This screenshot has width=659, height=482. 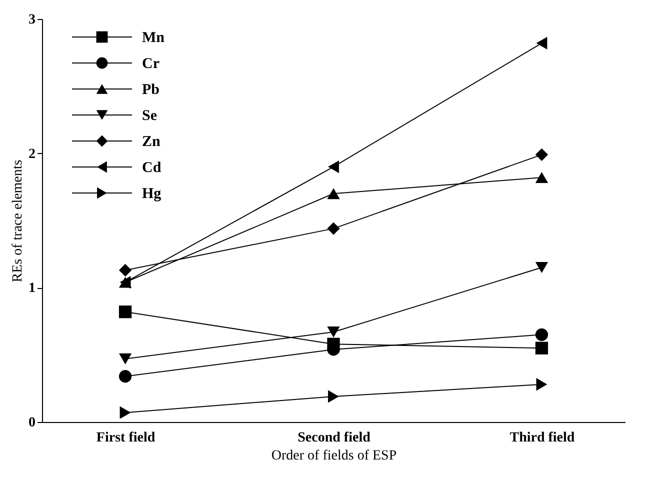 What do you see at coordinates (32, 423) in the screenshot?
I see `y-tick-label: 0` at bounding box center [32, 423].